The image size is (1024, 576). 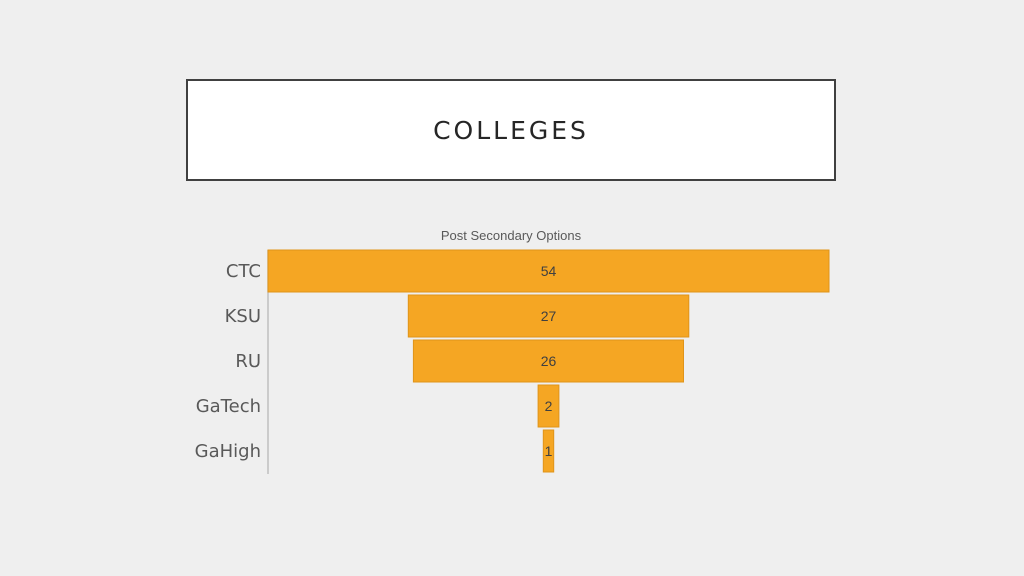 I want to click on funnel-bar-ctc, so click(x=548, y=271).